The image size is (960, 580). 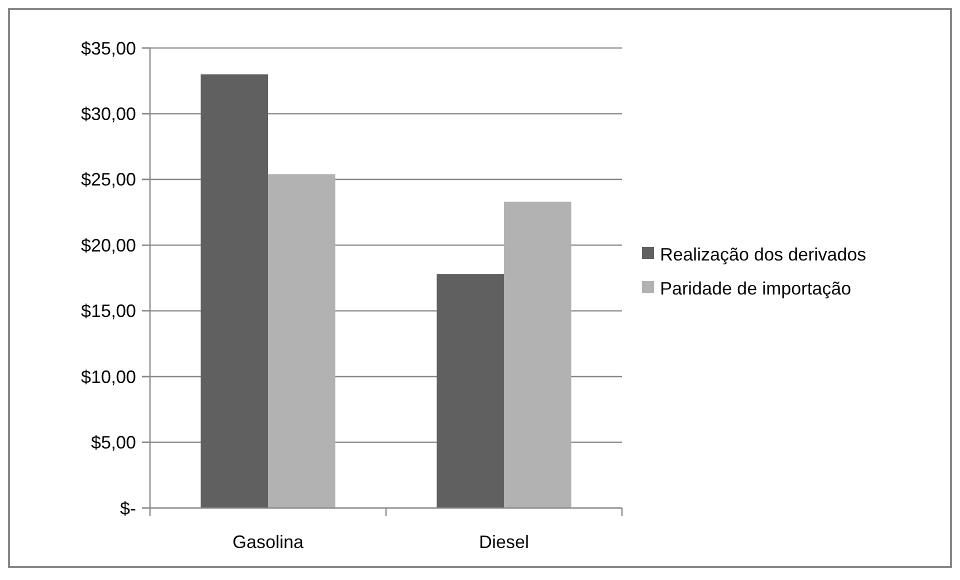 I want to click on y-tick-label: $20,00, so click(x=108, y=245).